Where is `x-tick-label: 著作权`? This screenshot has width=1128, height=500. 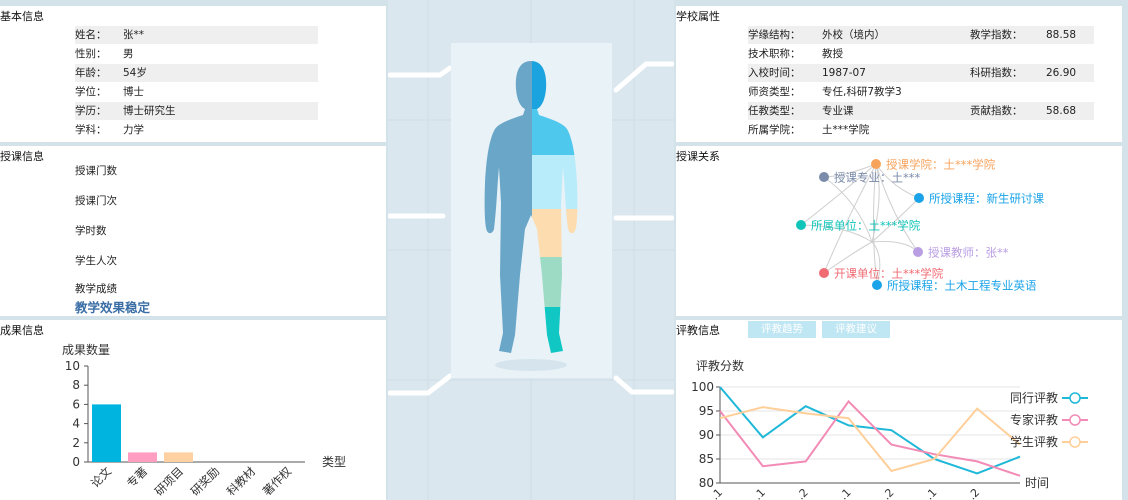
x-tick-label: 著作权 is located at coordinates (277, 481).